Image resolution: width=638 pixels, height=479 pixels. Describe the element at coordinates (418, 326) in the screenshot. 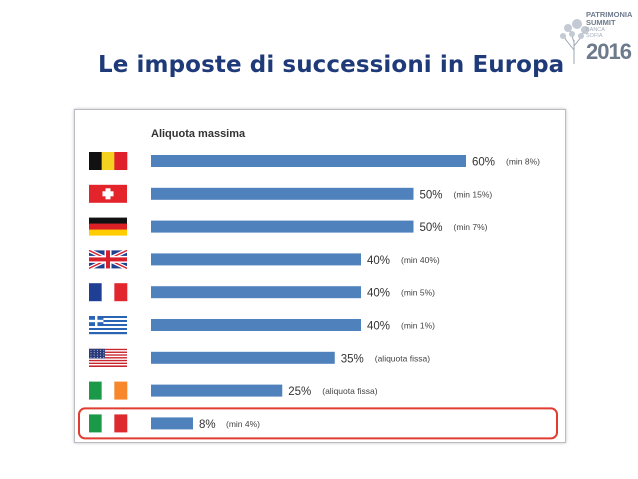

I see `bar-annotation: (min 1%)` at that location.